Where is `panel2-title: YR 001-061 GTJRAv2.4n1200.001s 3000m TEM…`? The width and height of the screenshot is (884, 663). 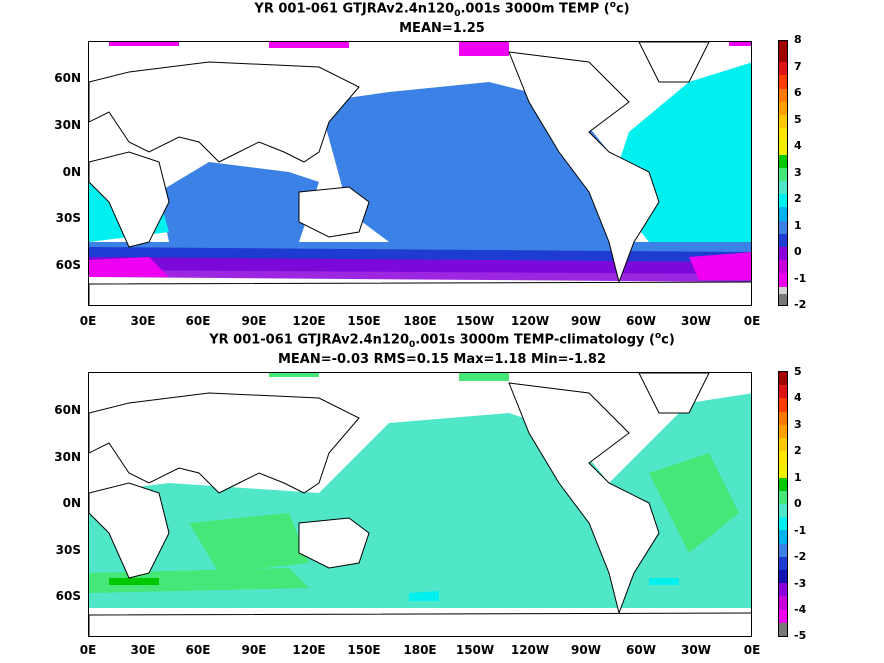
panel2-title: YR 001-061 GTJRAv2.4n1200.001s 3000m TEM… is located at coordinates (442, 340).